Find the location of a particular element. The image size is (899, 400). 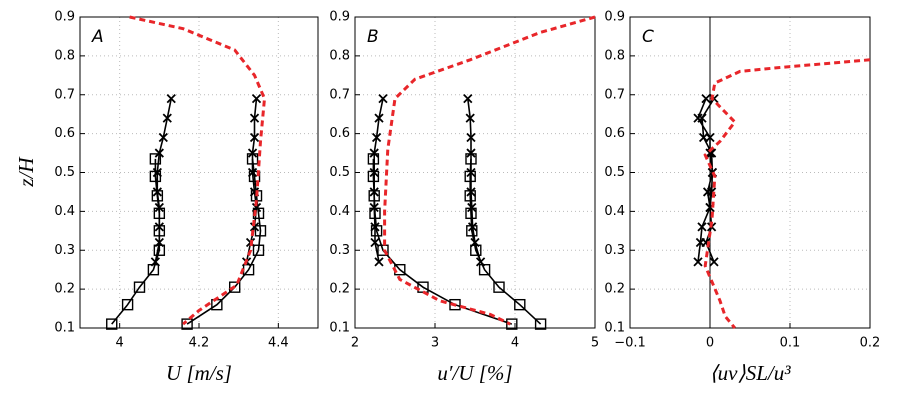

x-tick-label: 0.2 is located at coordinates (870, 343).